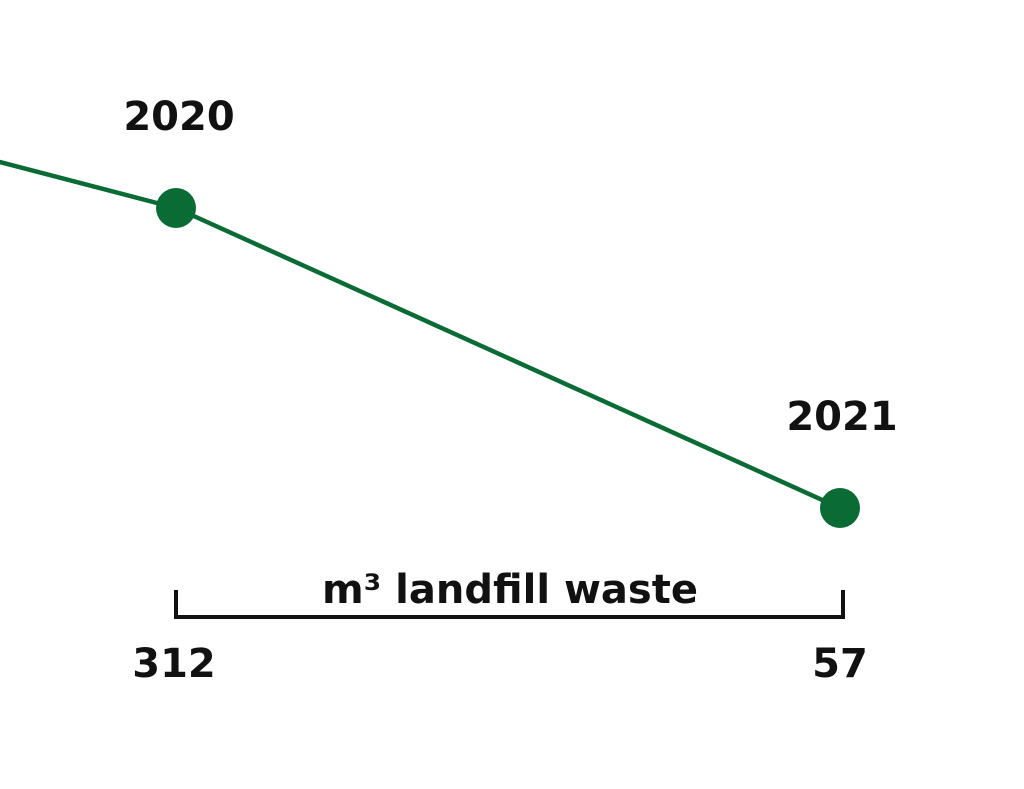  I want to click on year-label-2020: 2020, so click(178, 117).